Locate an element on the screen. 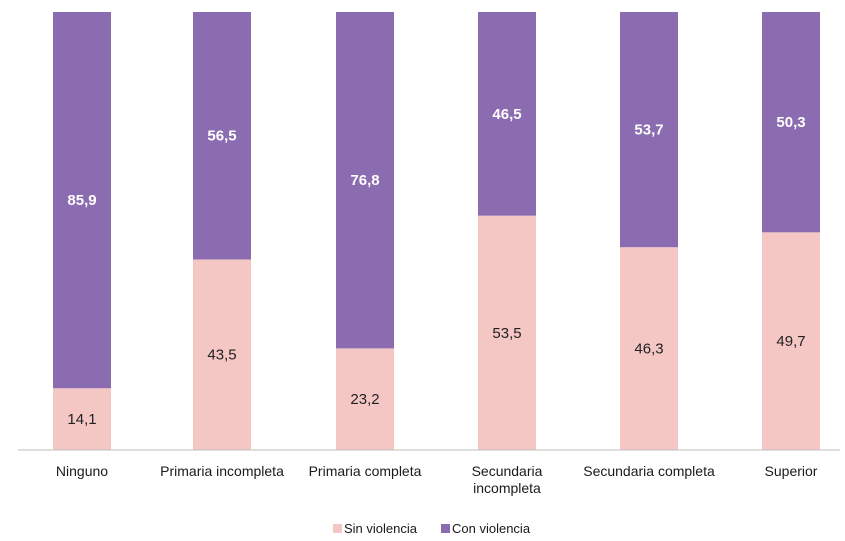 The width and height of the screenshot is (845, 541). data-label-sin-violencia-5: 49,7 is located at coordinates (790, 341).